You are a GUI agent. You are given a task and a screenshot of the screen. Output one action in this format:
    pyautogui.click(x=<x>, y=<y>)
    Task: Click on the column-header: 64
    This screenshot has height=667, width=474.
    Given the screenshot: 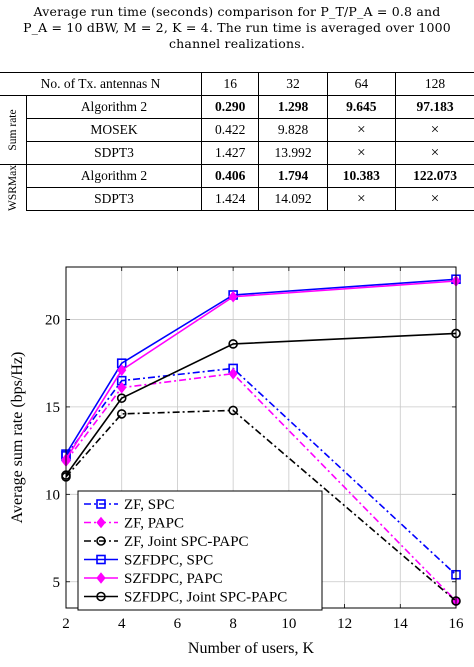 What is the action you would take?
    pyautogui.click(x=362, y=84)
    